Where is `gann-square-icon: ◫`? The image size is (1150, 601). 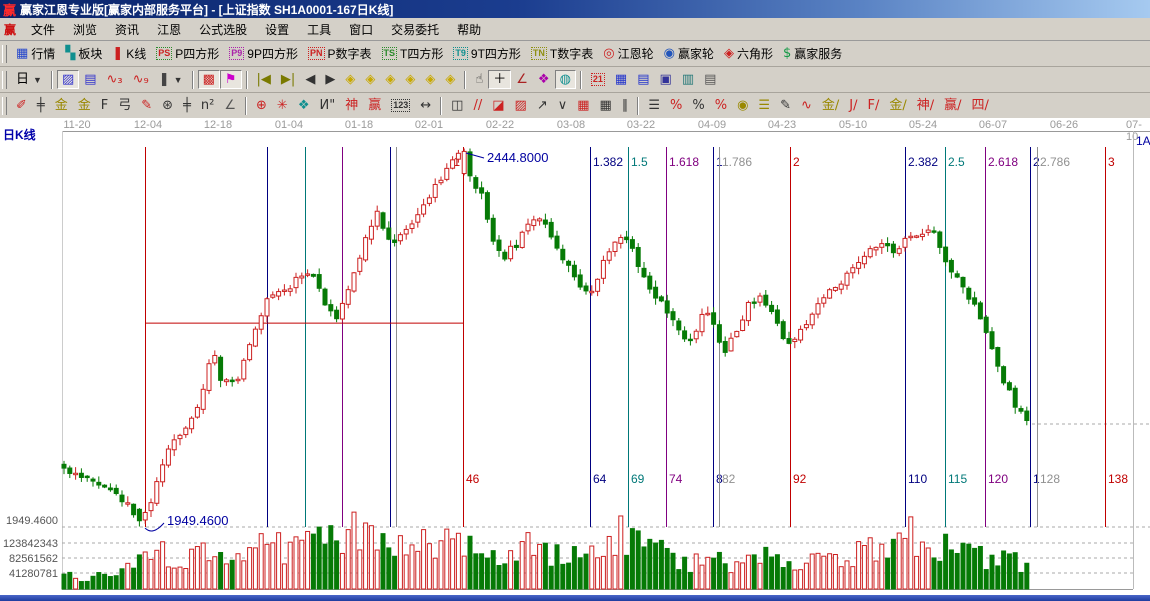 gann-square-icon: ◫ is located at coordinates (457, 105).